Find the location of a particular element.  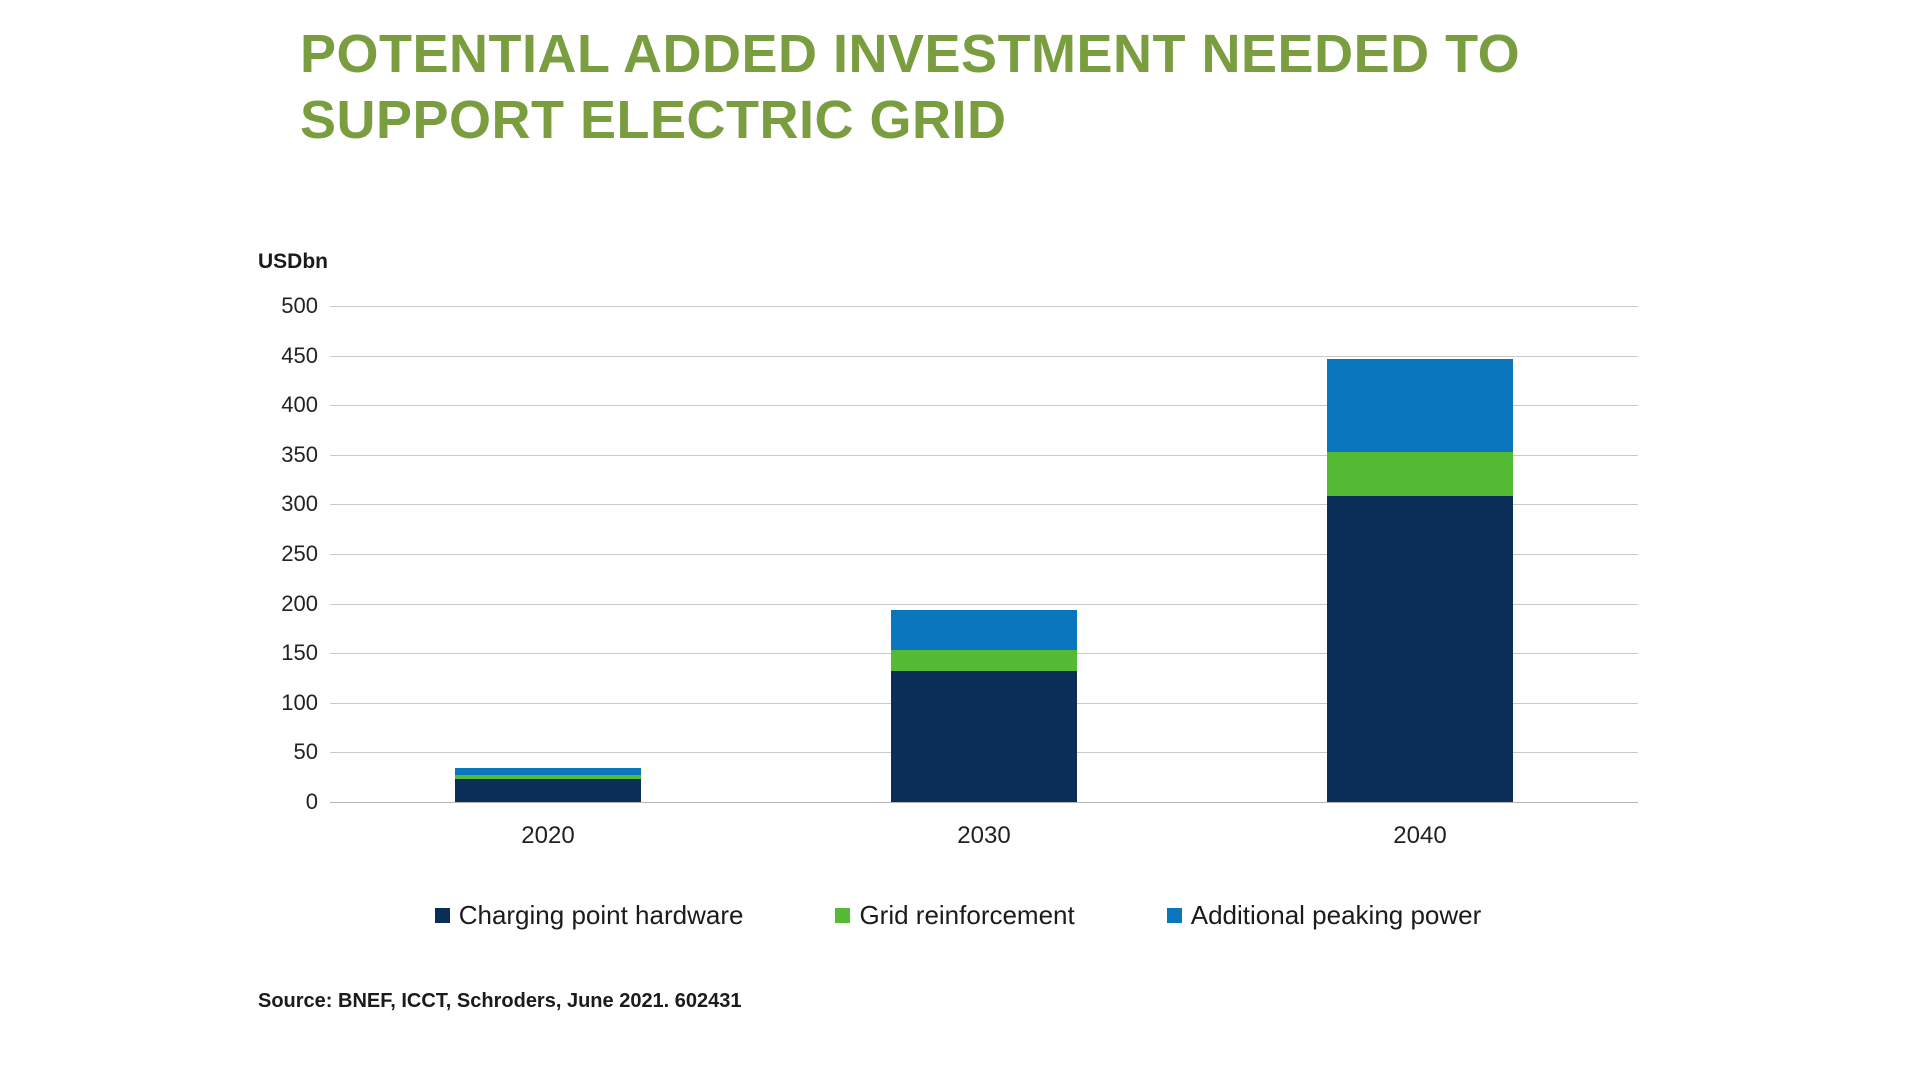

legend-label: Charging point hardware is located at coordinates (601, 915).